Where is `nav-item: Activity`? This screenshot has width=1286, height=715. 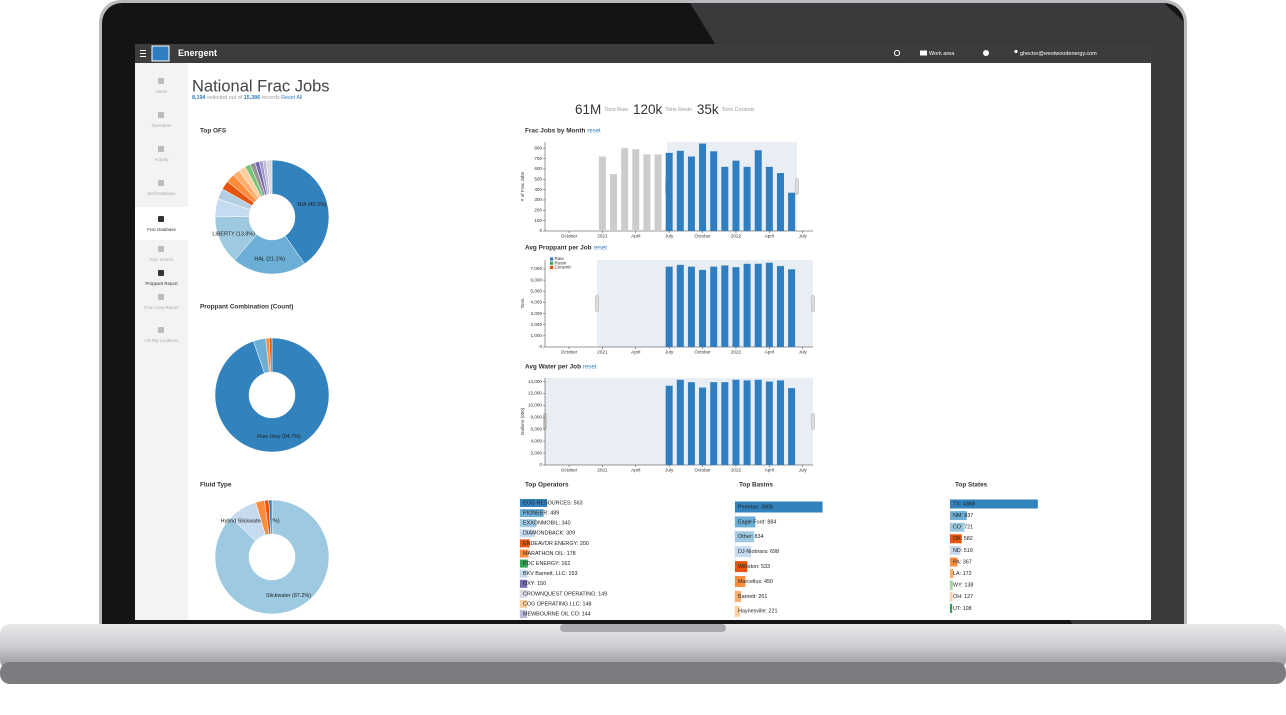 nav-item: Activity is located at coordinates (162, 159).